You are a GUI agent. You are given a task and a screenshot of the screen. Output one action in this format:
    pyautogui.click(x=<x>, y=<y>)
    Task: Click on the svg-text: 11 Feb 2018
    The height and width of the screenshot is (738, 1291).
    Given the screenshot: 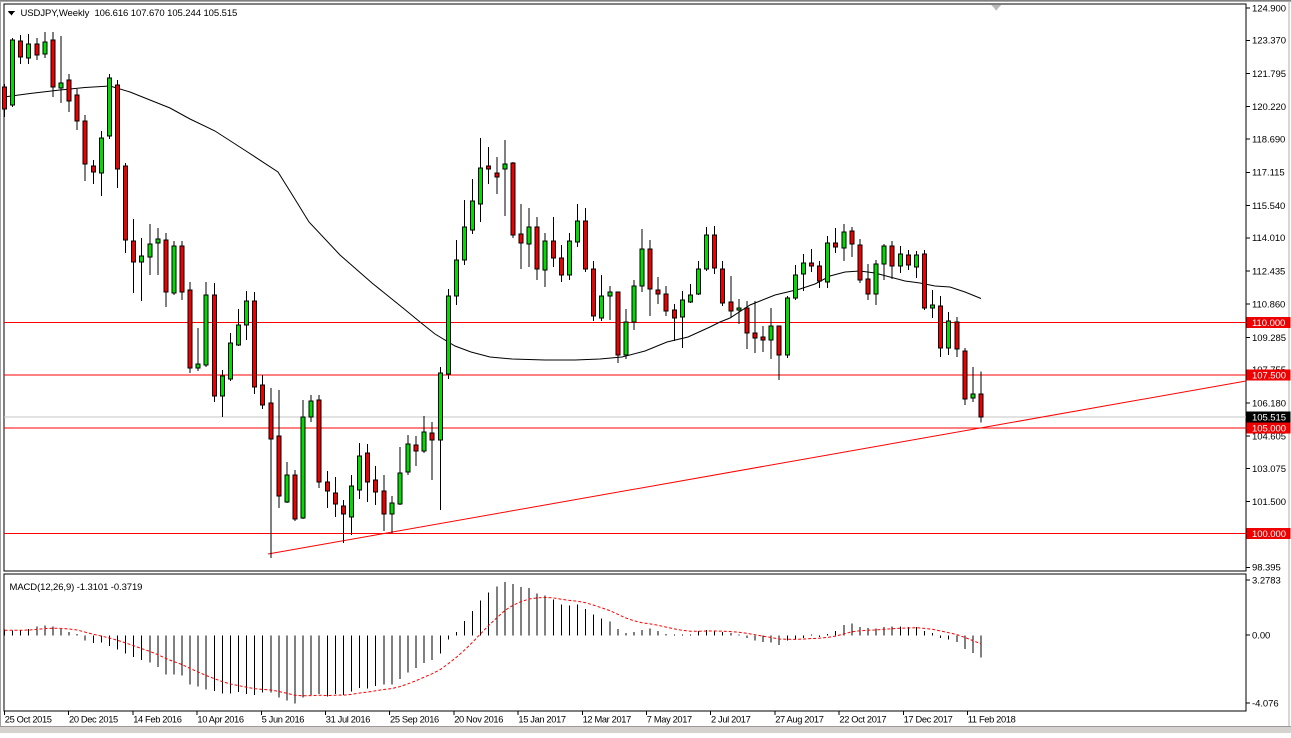 What is the action you would take?
    pyautogui.click(x=992, y=720)
    